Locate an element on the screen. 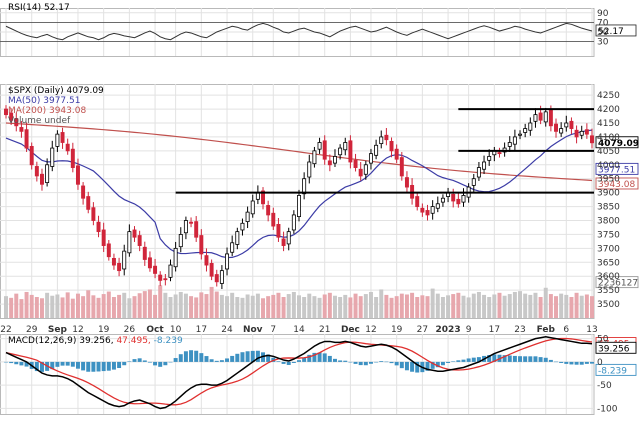 This screenshot has height=422, width=640. ma200-value-label: 3943.08 is located at coordinates (616, 185).